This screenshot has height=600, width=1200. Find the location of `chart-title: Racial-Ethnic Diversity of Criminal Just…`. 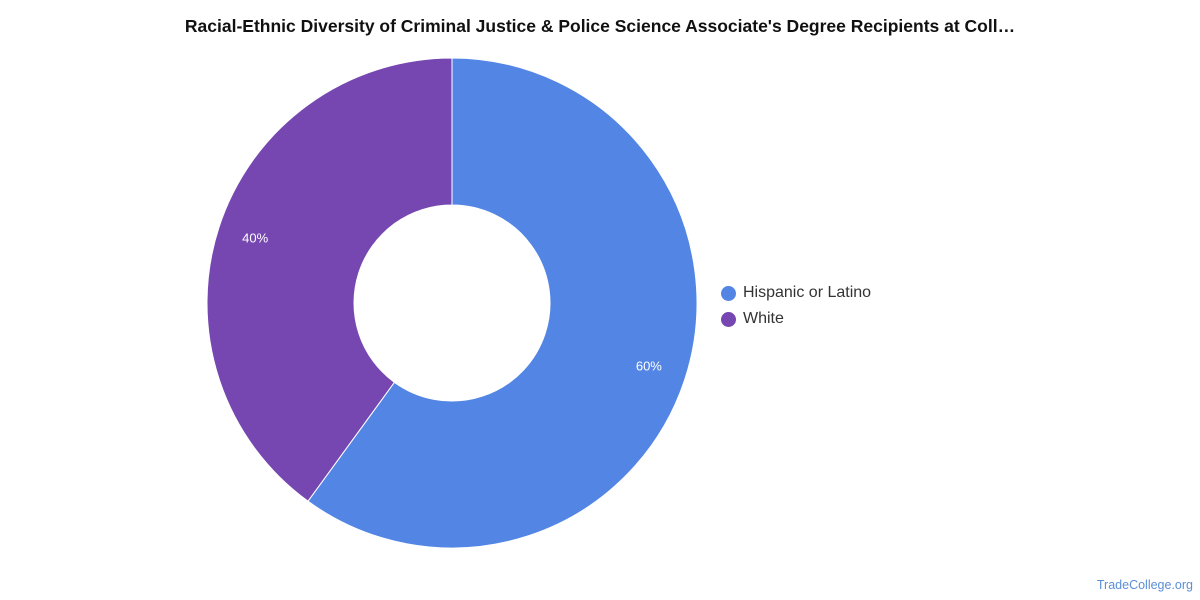

chart-title: Racial-Ethnic Diversity of Criminal Just… is located at coordinates (600, 26).